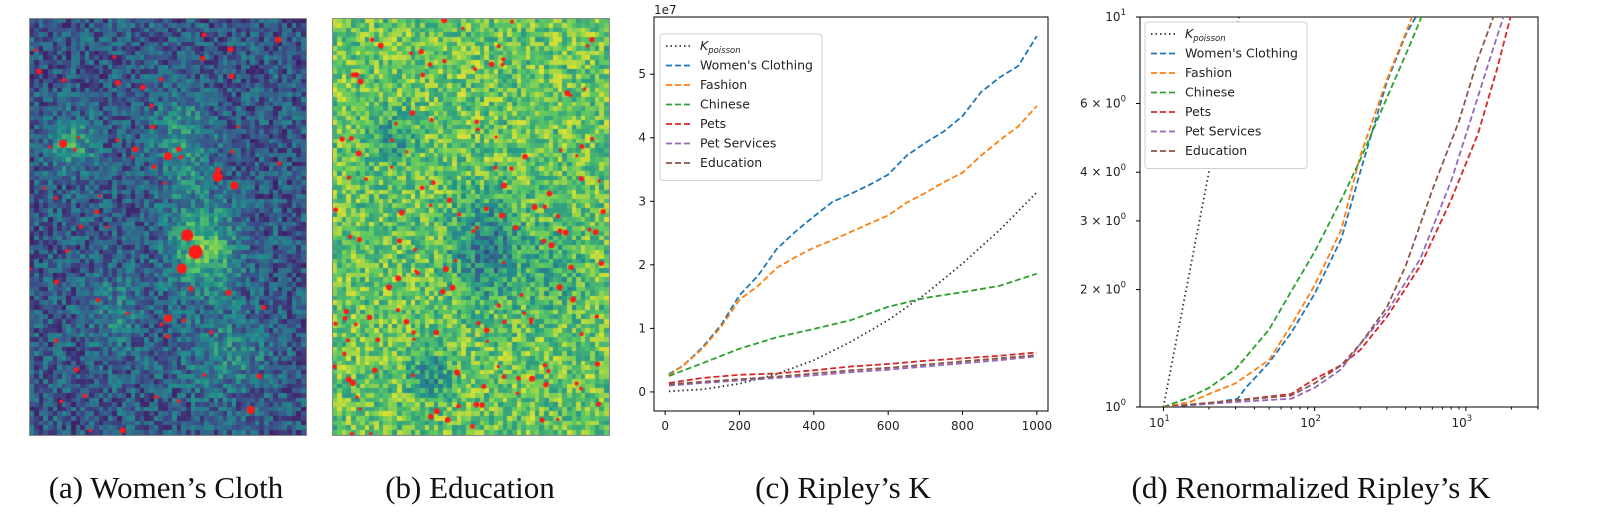 The width and height of the screenshot is (1612, 522). I want to click on x-tick-label-c: 600, so click(888, 426).